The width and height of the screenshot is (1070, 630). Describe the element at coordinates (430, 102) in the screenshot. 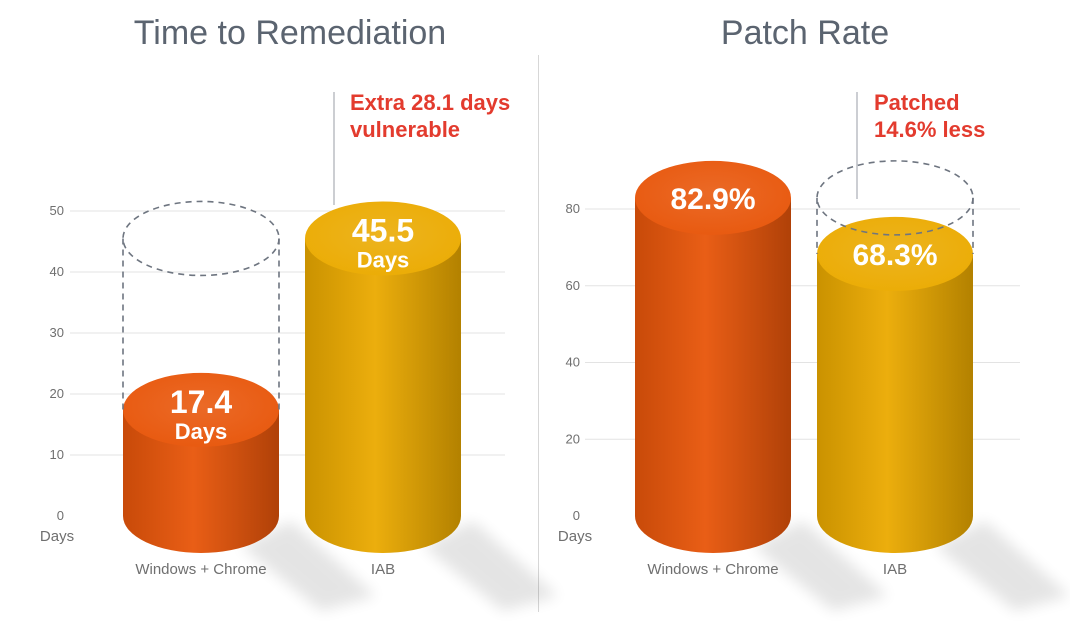

I see `annotation-line: Extra 28.1 days` at that location.